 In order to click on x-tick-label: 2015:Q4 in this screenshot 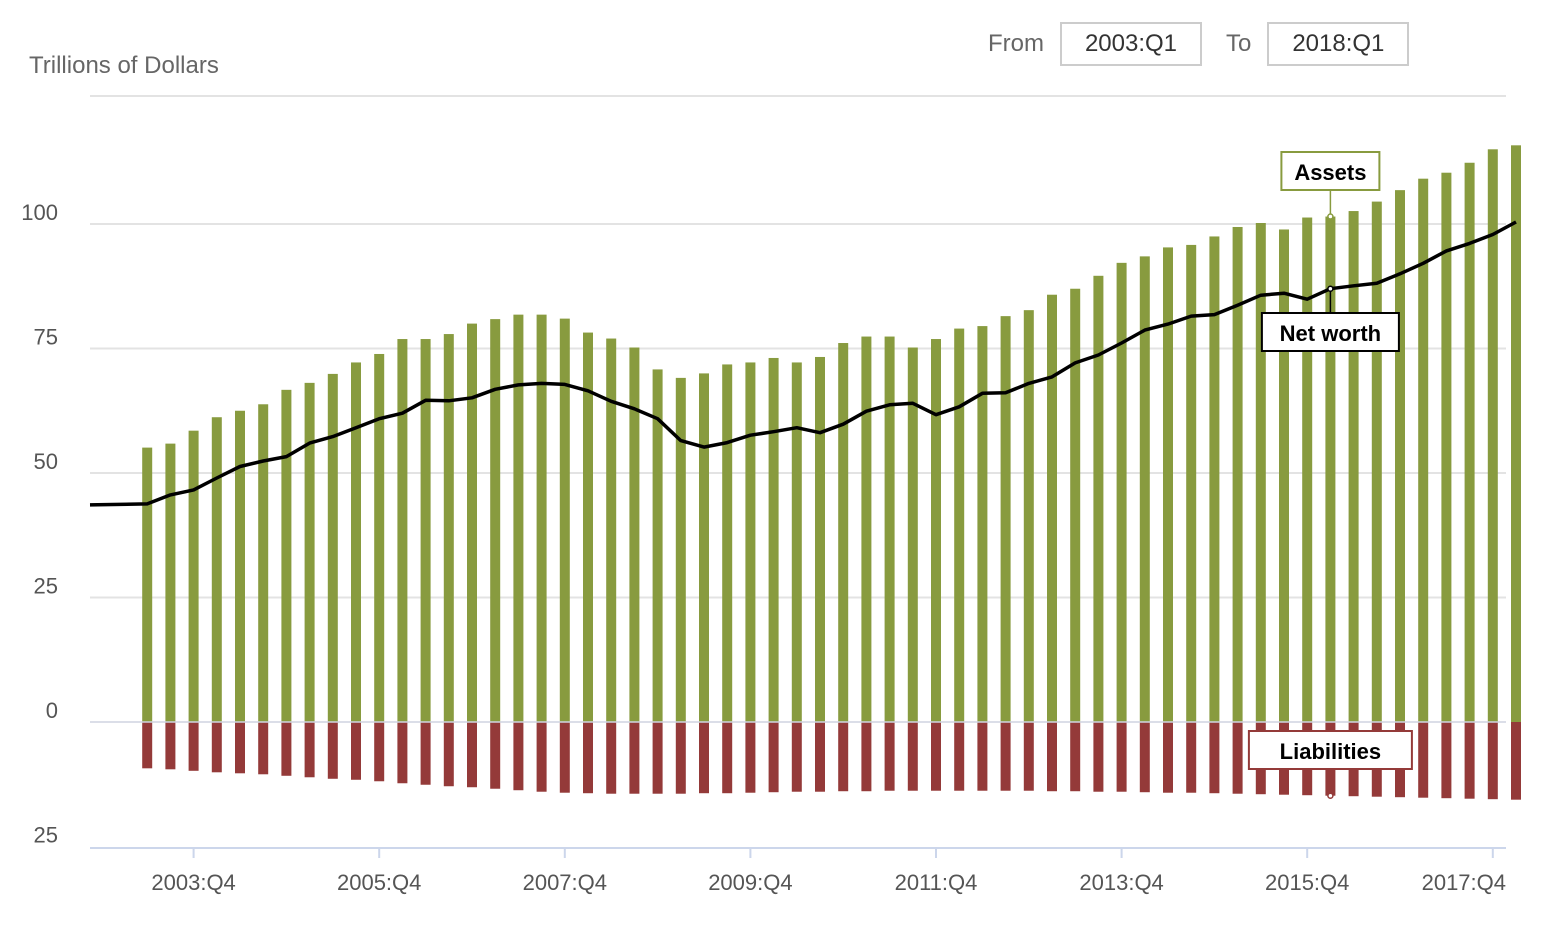, I will do `click(1307, 882)`.